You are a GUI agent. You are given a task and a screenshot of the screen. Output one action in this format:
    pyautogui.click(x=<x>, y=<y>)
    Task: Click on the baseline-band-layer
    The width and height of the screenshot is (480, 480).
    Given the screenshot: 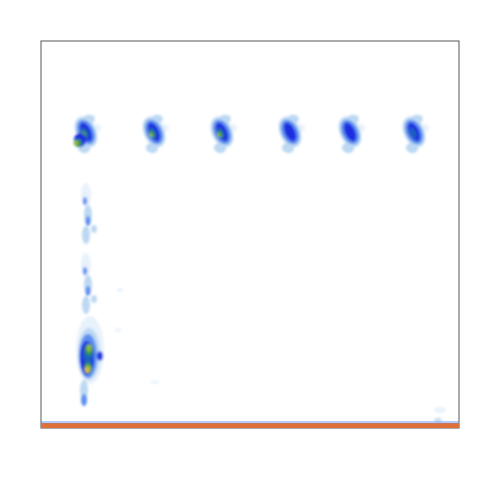 What is the action you would take?
    pyautogui.click(x=250, y=424)
    